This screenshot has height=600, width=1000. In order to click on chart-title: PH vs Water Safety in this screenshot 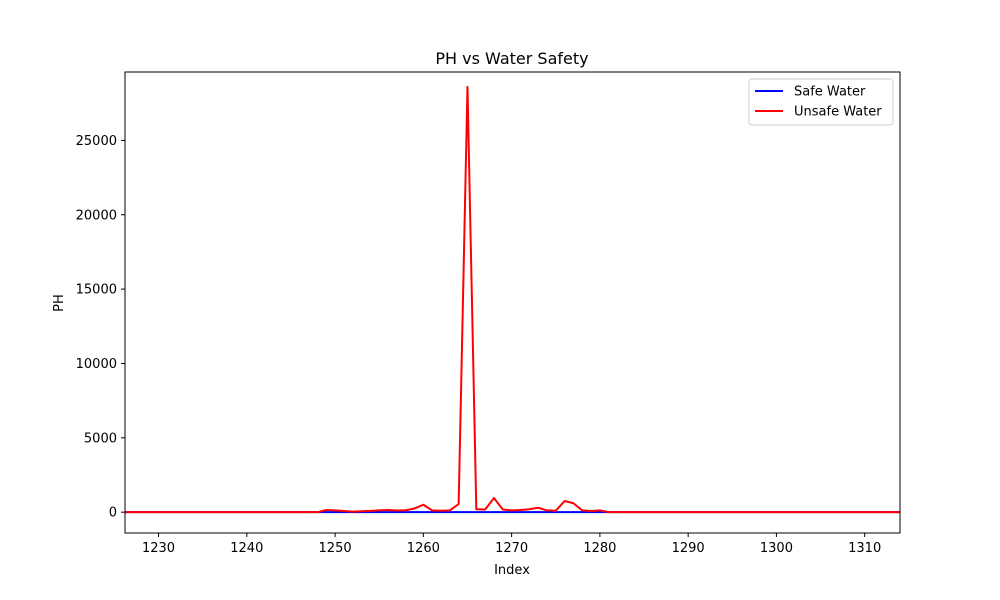, I will do `click(511, 58)`.